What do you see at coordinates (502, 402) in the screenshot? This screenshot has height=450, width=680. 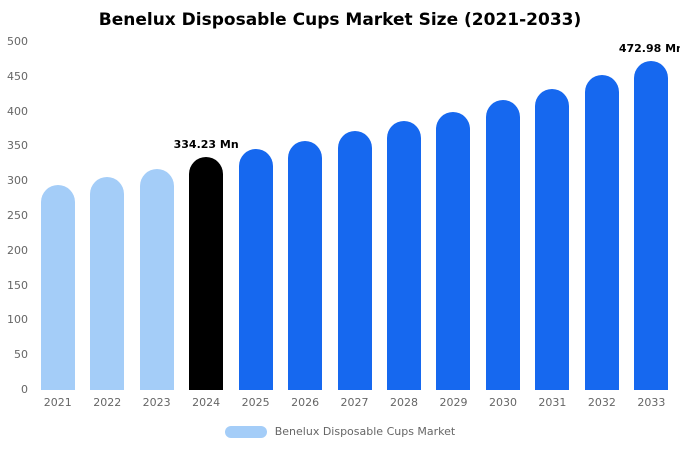 I see `x-tick-2030: 2030` at bounding box center [502, 402].